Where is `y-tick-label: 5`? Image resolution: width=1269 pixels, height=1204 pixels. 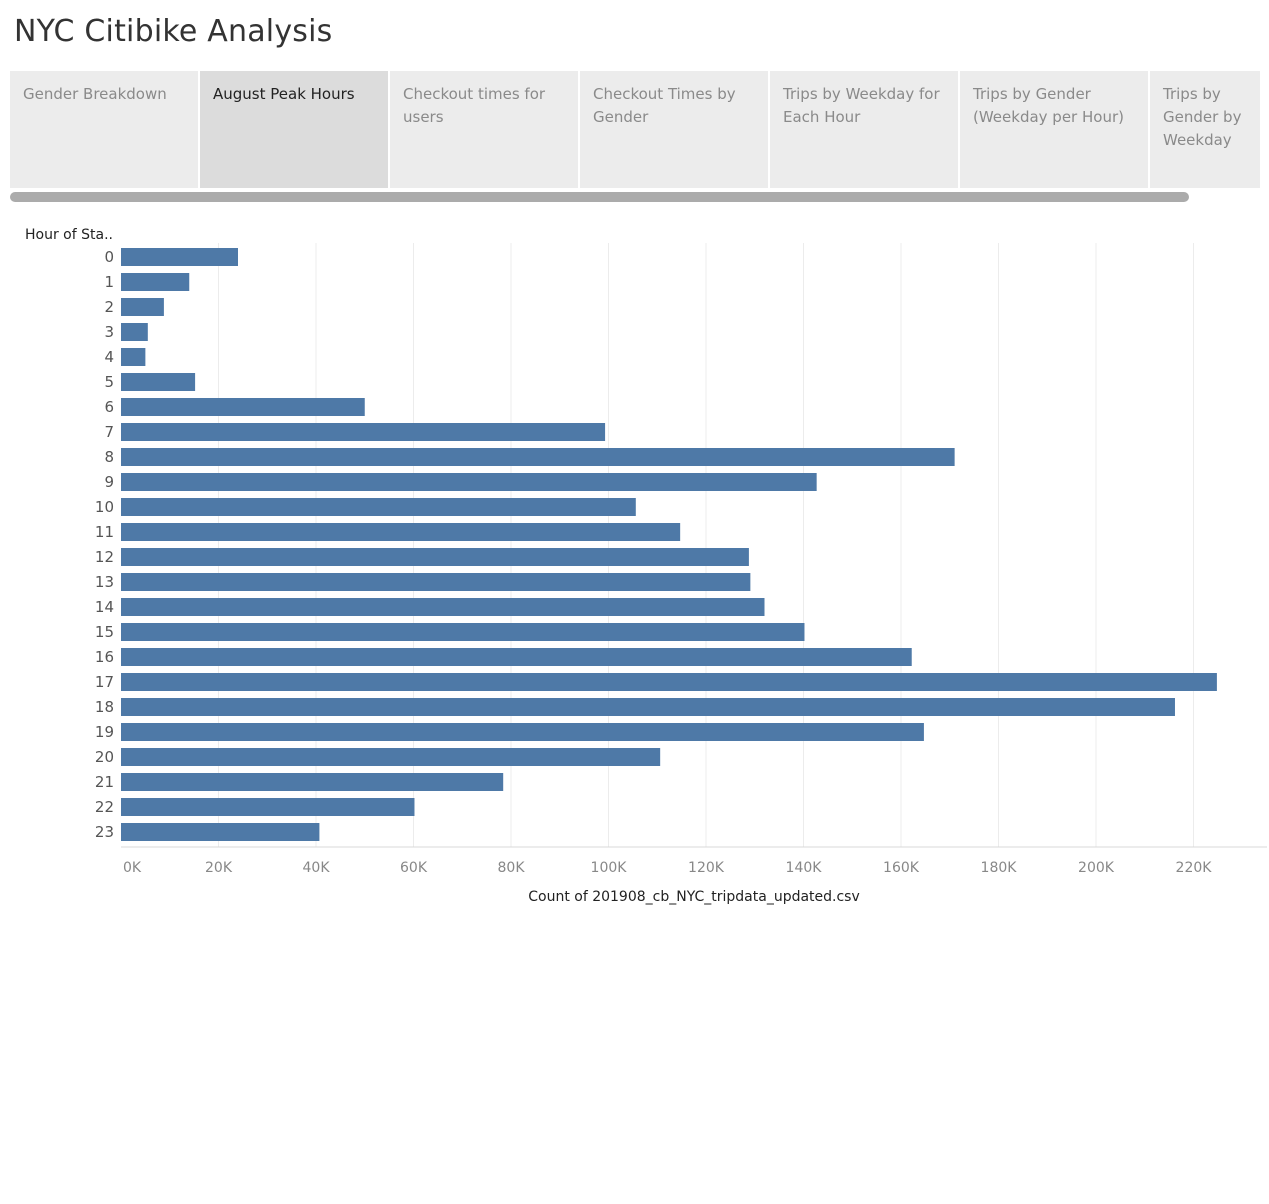 y-tick-label: 5 is located at coordinates (109, 382).